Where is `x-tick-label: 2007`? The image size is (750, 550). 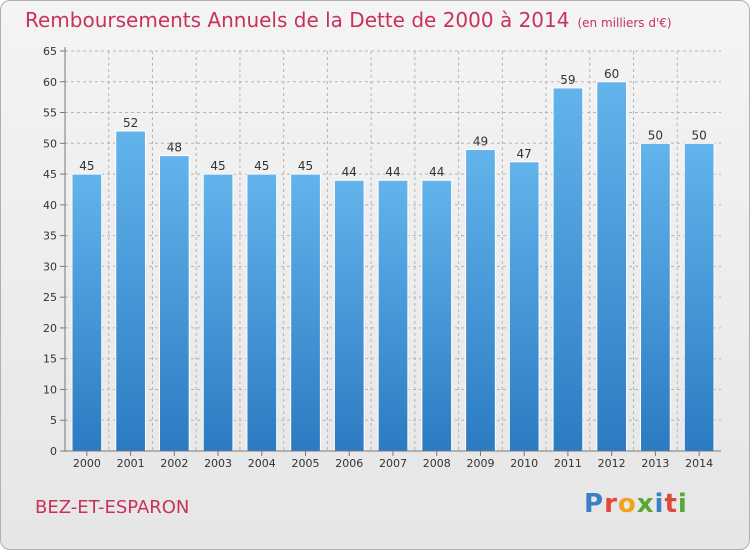 x-tick-label: 2007 is located at coordinates (393, 463).